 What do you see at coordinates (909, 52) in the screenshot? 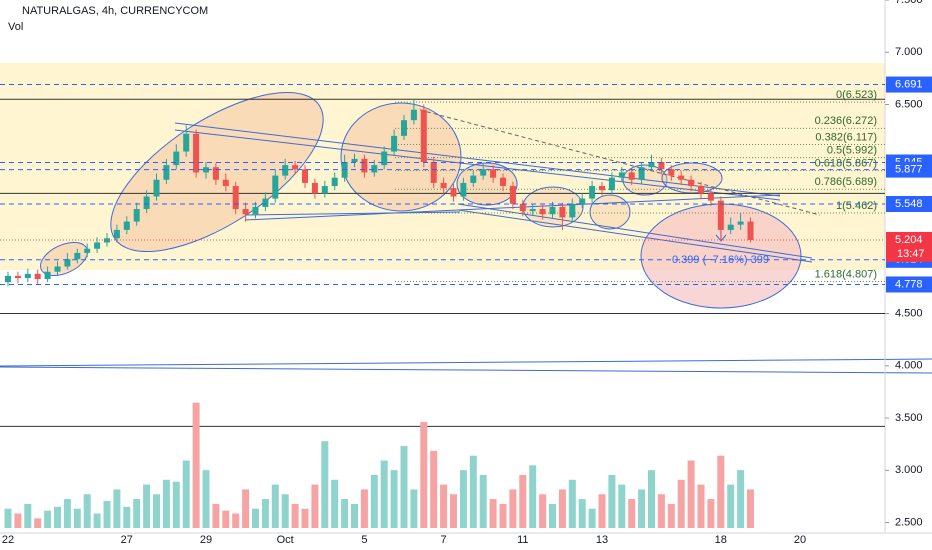
I see `y-tick-label: 7.000` at bounding box center [909, 52].